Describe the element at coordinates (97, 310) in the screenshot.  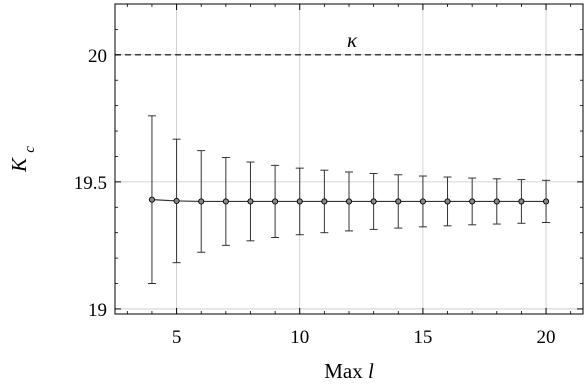
I see `y-tick-label: 19` at that location.